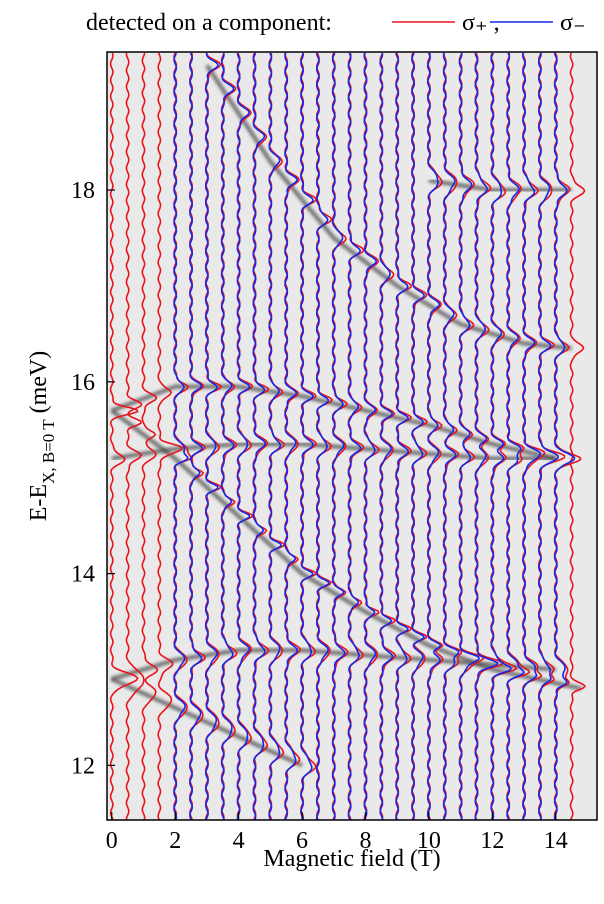 This screenshot has height=904, width=604. I want to click on y-tick-label: 18, so click(83, 191).